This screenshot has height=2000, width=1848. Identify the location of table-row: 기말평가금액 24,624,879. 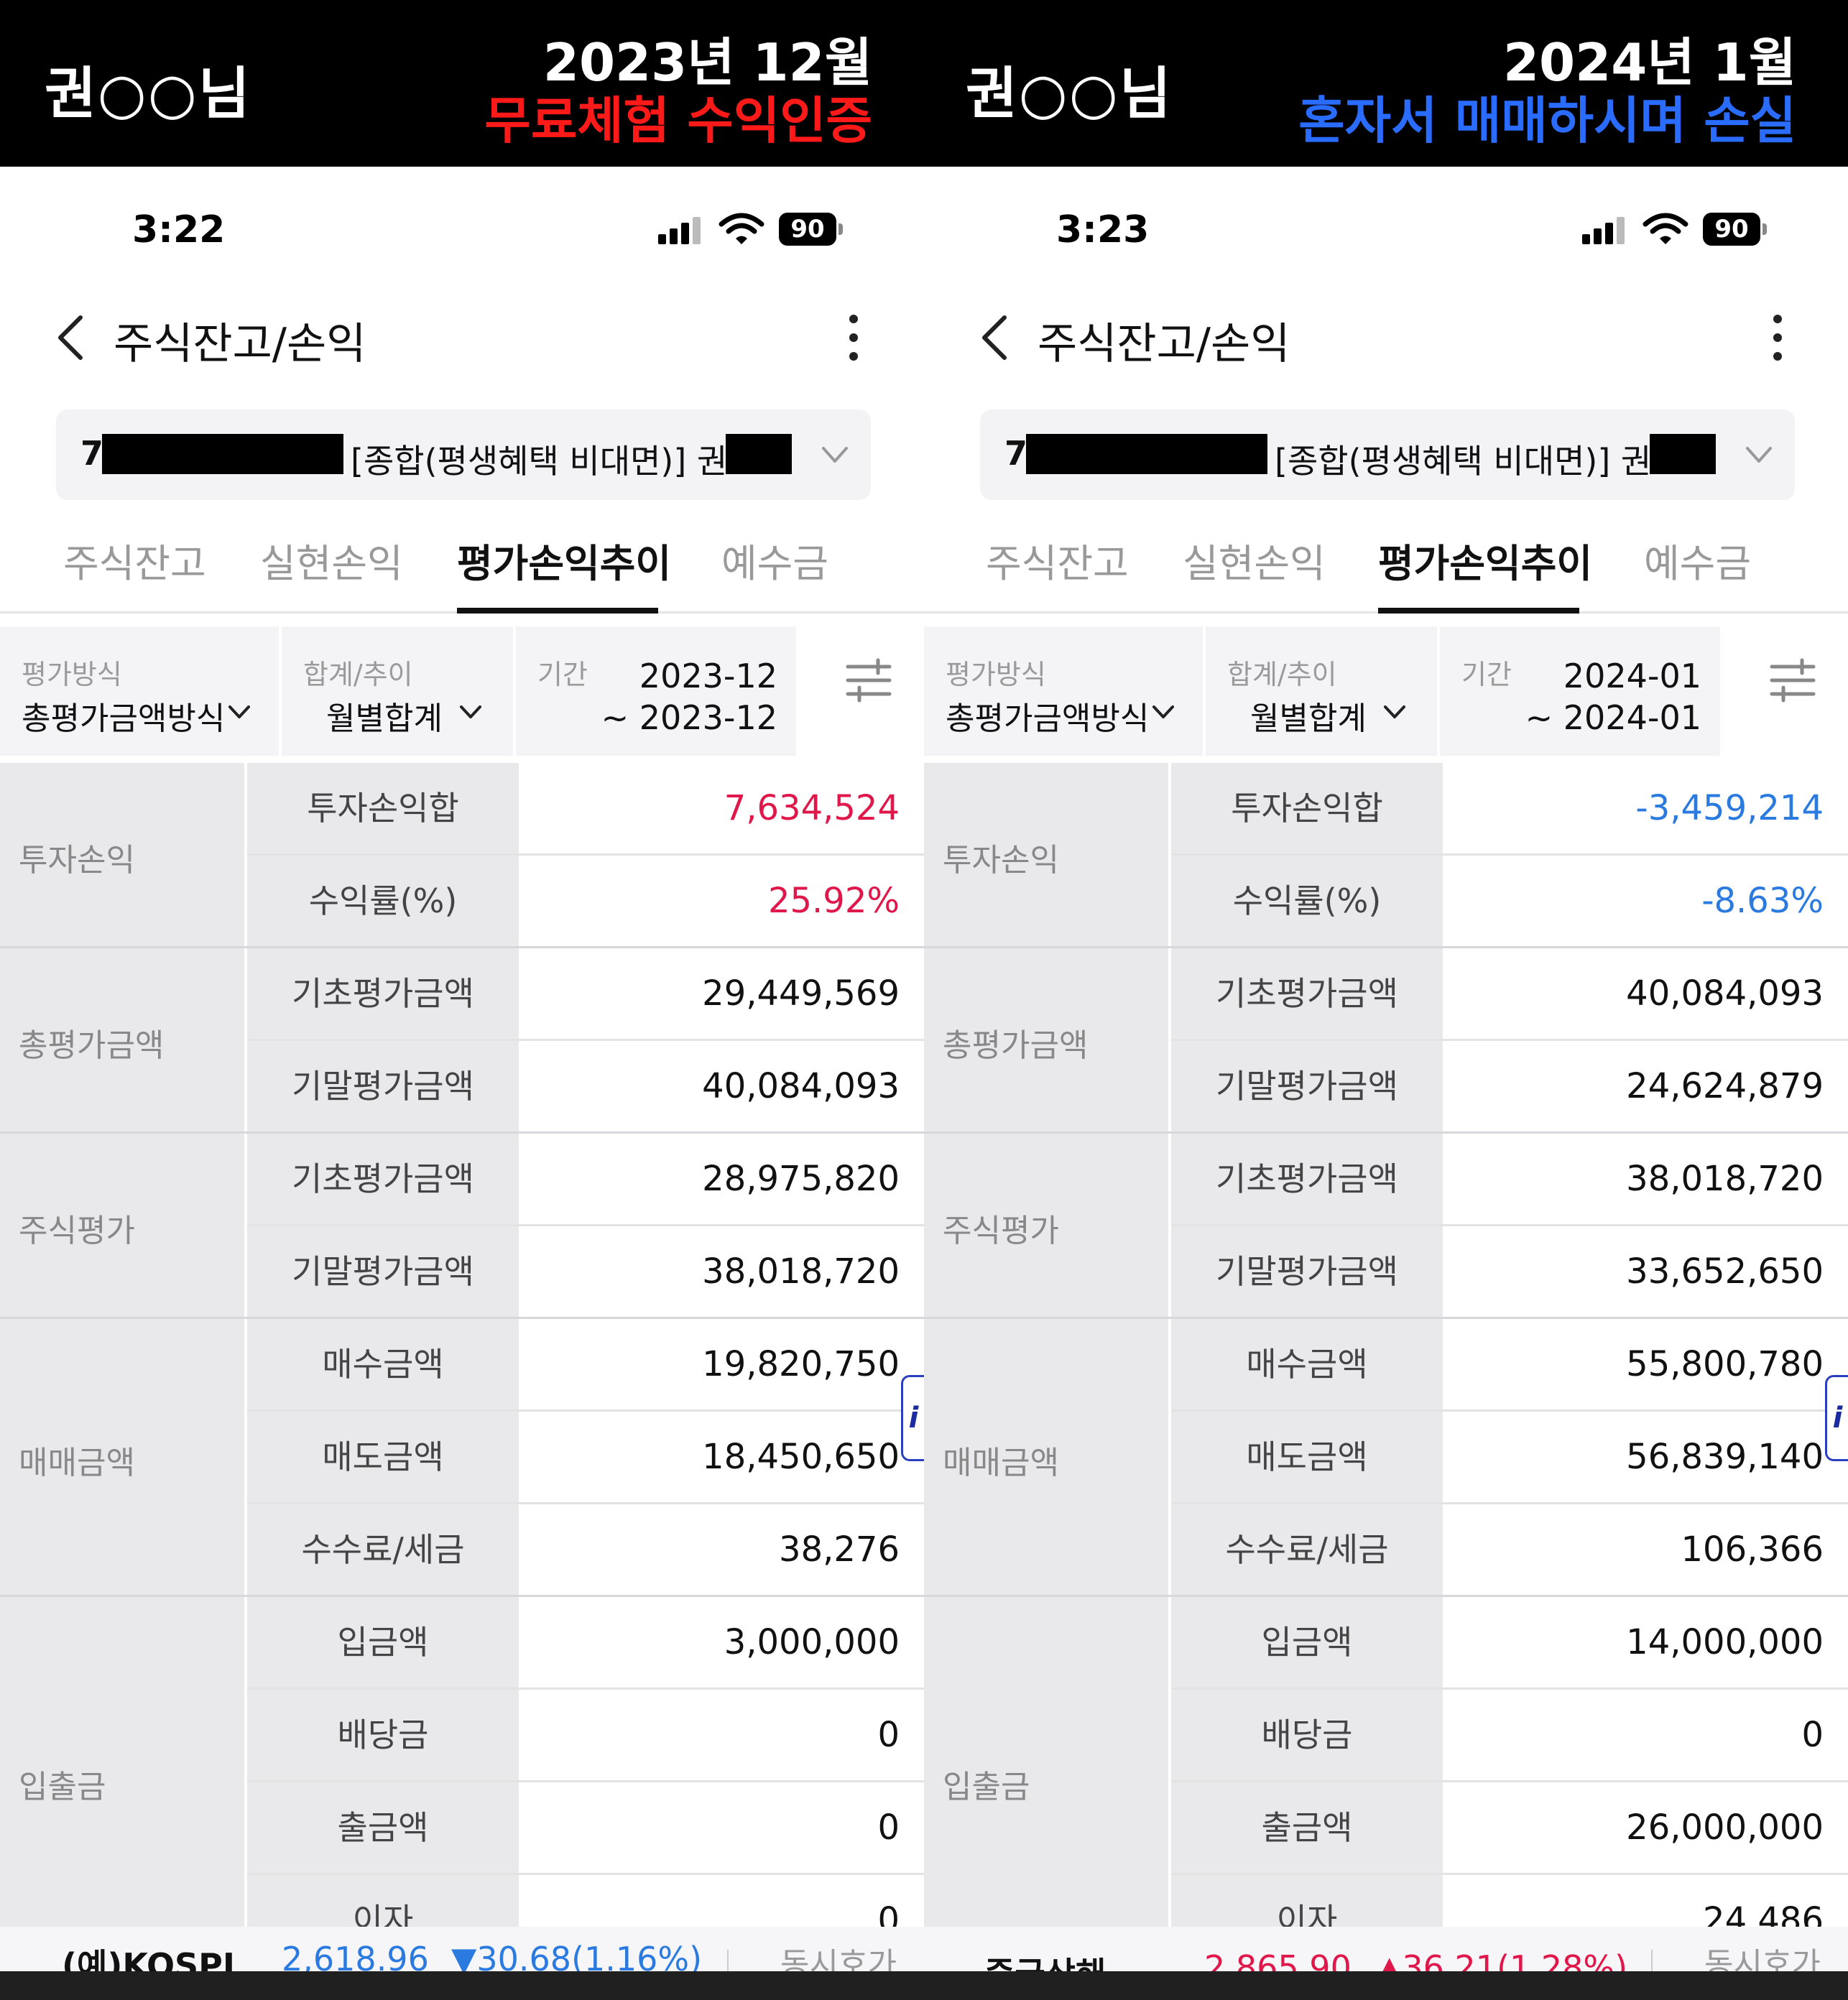
(1386, 1087).